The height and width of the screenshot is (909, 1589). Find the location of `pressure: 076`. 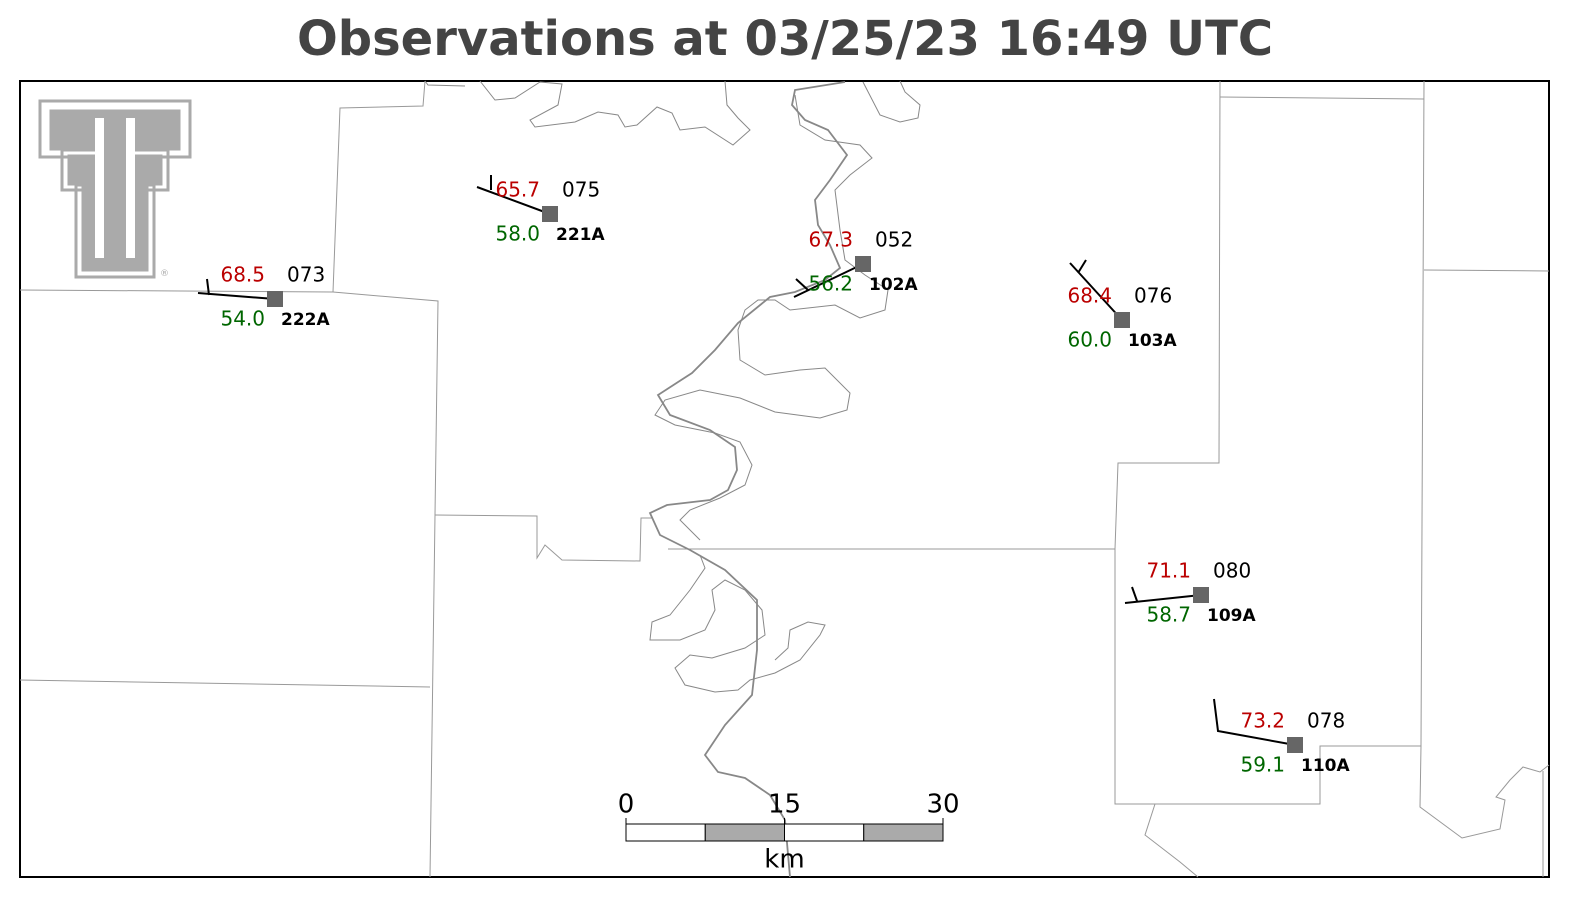

pressure: 076 is located at coordinates (1153, 296).